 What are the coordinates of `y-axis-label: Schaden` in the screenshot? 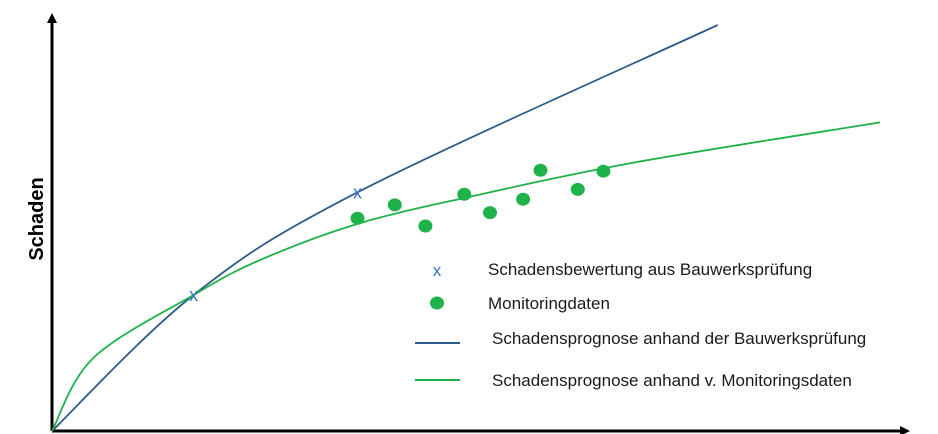 It's located at (37, 218).